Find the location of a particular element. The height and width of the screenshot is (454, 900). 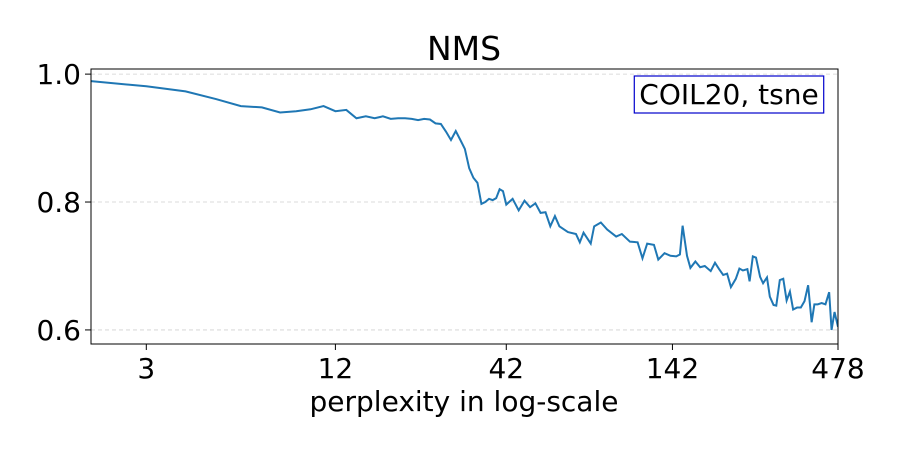

annotation-box is located at coordinates (729, 94).